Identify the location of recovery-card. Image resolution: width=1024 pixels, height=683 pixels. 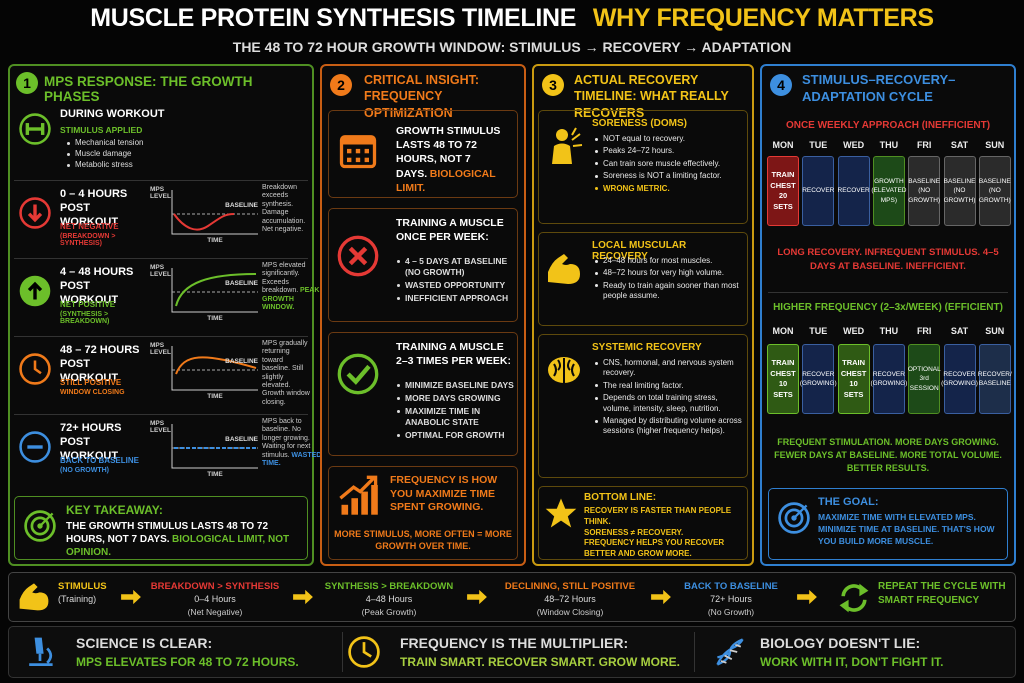
(643, 167).